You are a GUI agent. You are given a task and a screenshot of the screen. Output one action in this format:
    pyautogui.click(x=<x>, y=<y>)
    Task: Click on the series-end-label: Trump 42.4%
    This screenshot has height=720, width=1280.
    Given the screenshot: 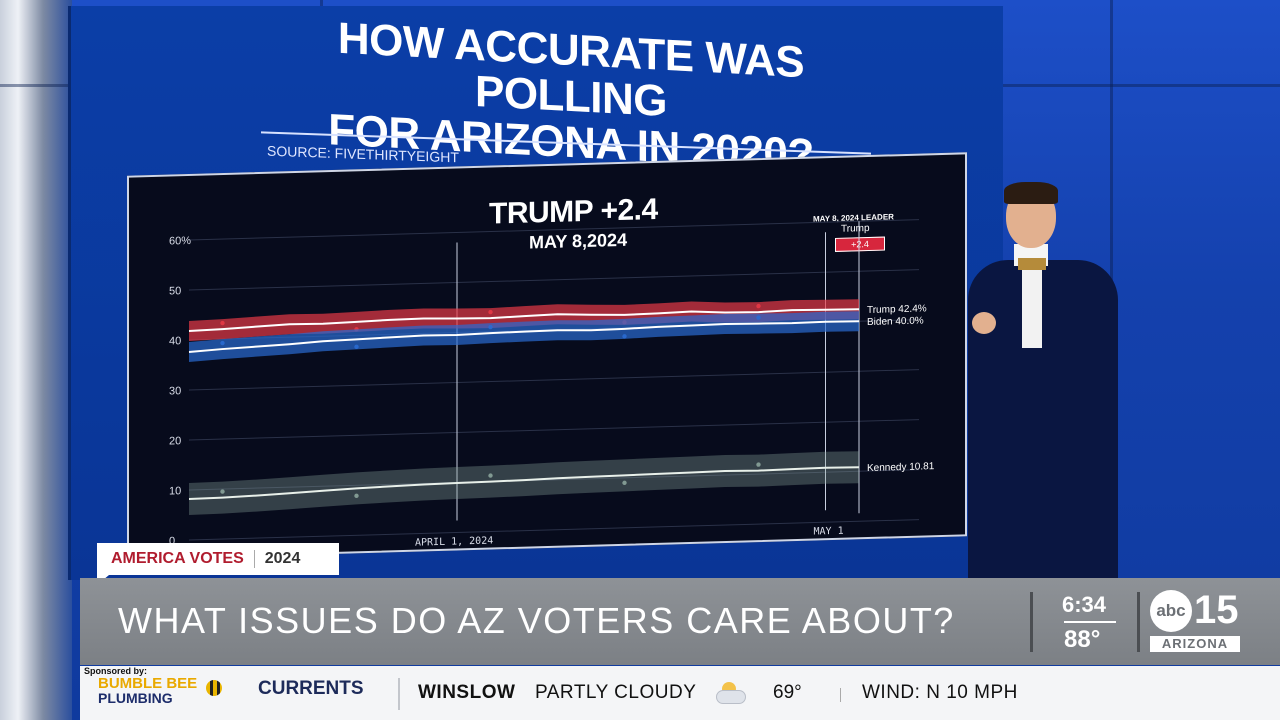 What is the action you would take?
    pyautogui.click(x=897, y=309)
    